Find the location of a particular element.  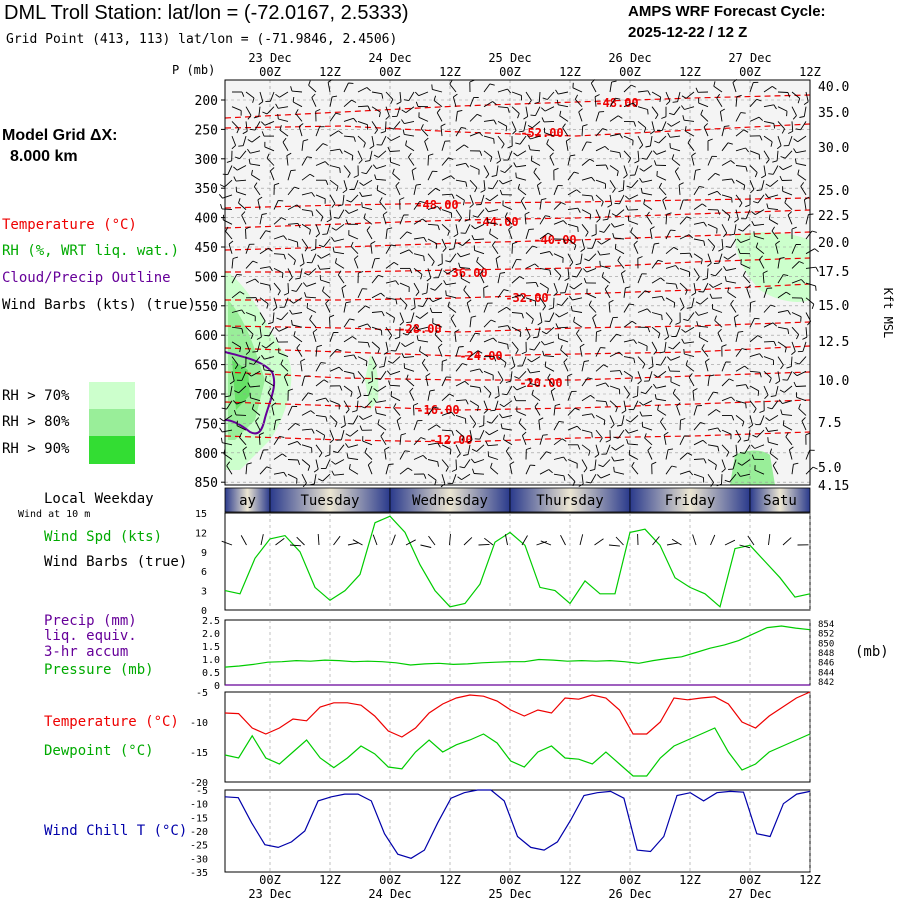

bottom-hour-label: 12Z is located at coordinates (810, 880).